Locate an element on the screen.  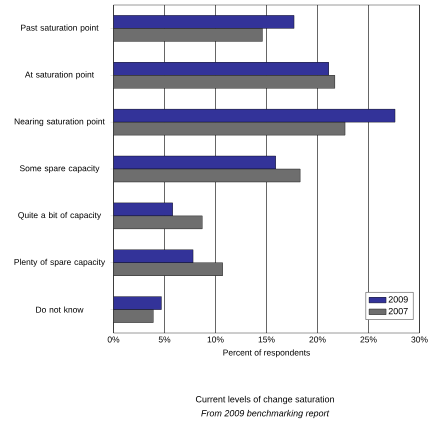
y-tick-label: Some spare capacity is located at coordinates (60, 169).